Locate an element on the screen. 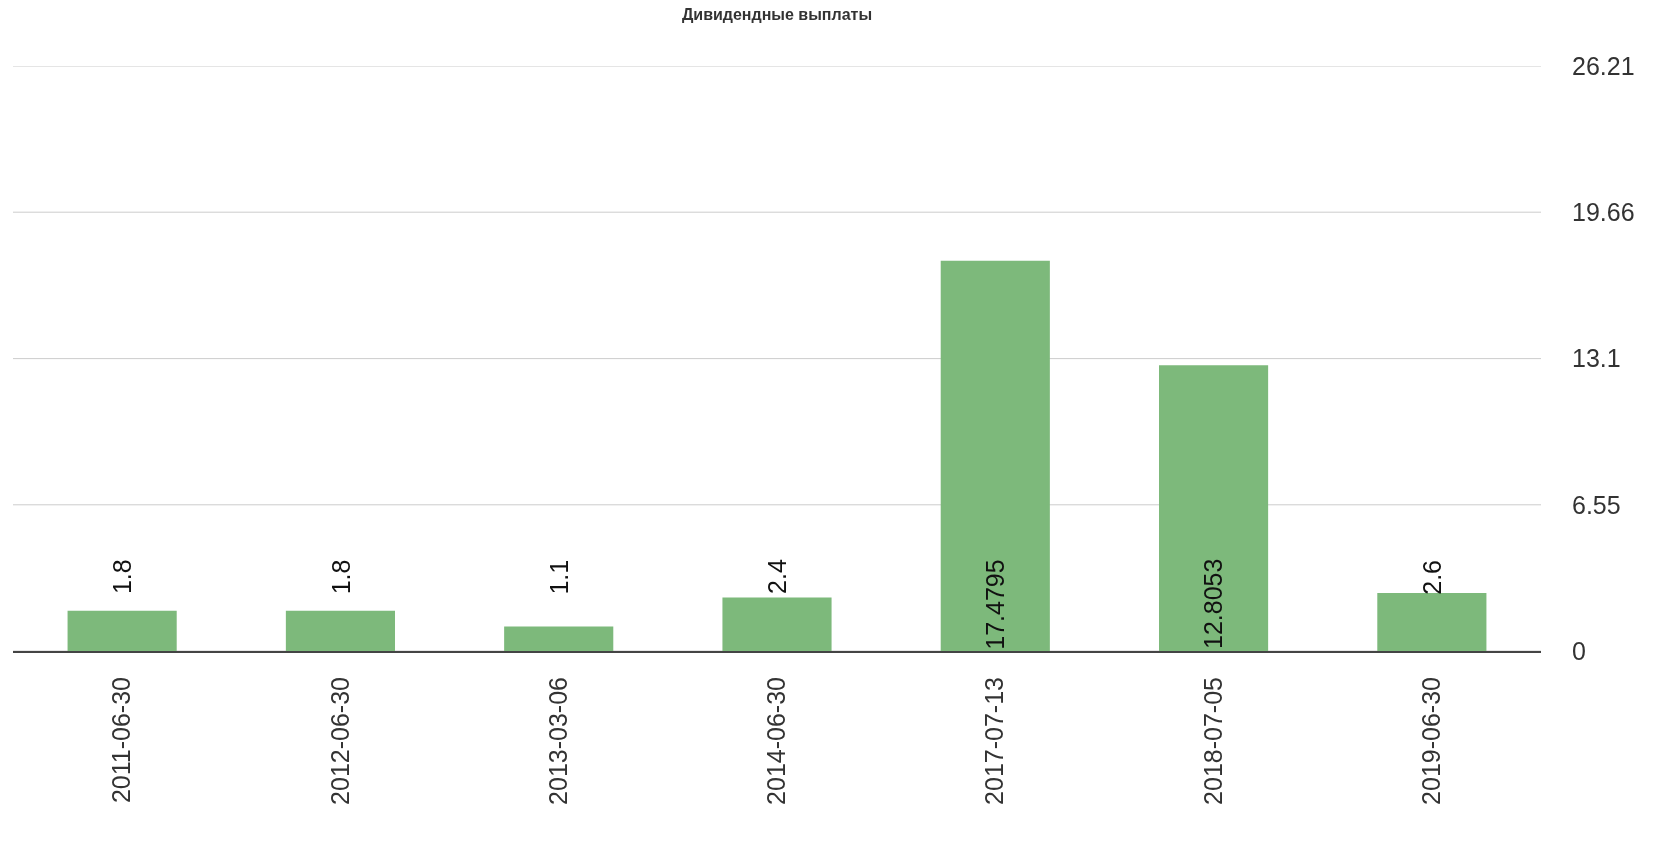 The image size is (1669, 852). x-tick-label: 2019-06-30 is located at coordinates (1430, 741).